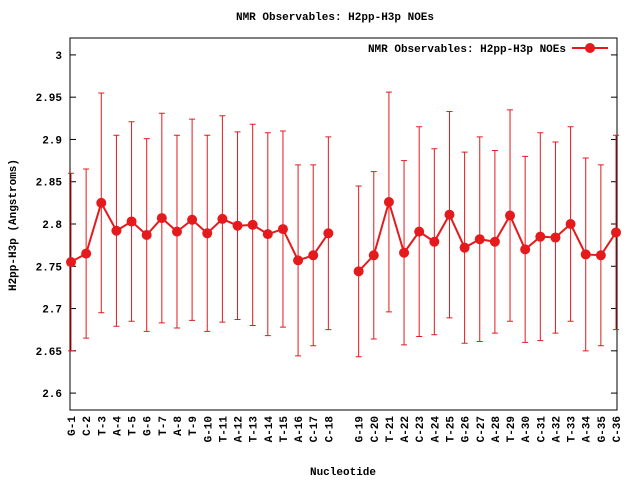  I want to click on x-tick-label: A-8, so click(179, 426).